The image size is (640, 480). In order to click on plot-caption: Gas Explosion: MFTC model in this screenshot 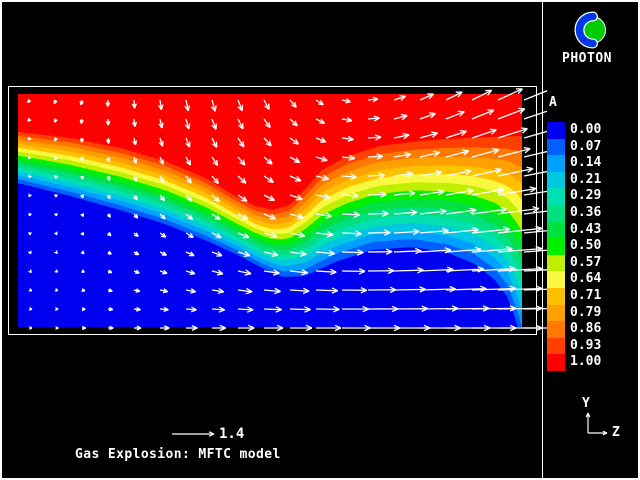, I will do `click(178, 454)`.